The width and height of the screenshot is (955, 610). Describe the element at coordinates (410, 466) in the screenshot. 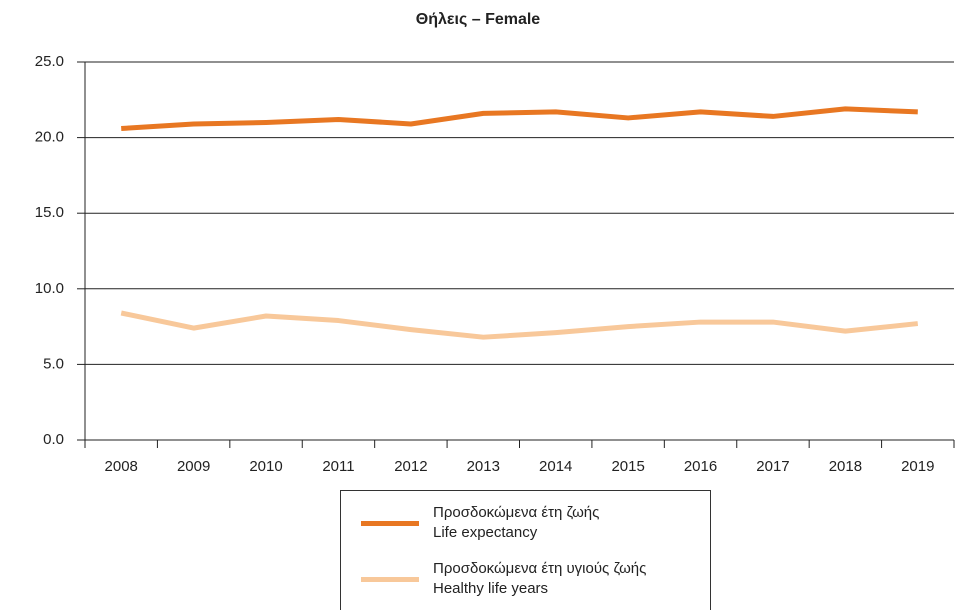

I see `x-tick-label: 2012` at that location.